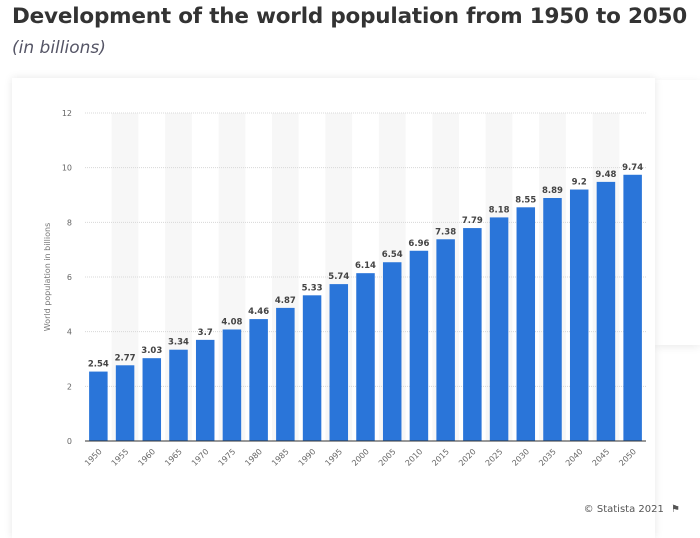  Describe the element at coordinates (178, 343) in the screenshot. I see `data-label: 3.34` at that location.